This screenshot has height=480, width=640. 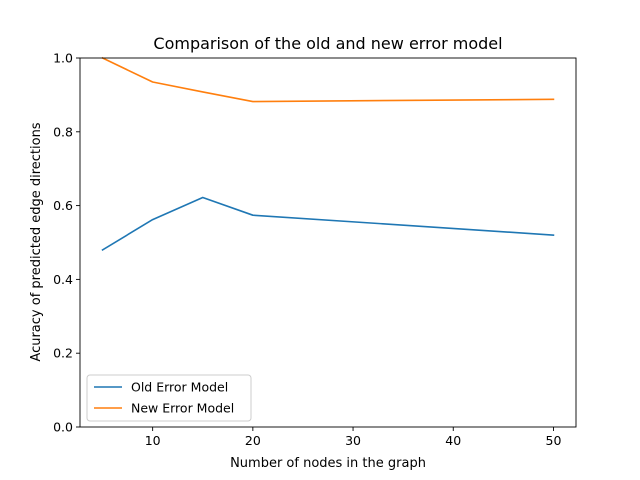 I want to click on x-tick-label: 30, so click(x=353, y=440).